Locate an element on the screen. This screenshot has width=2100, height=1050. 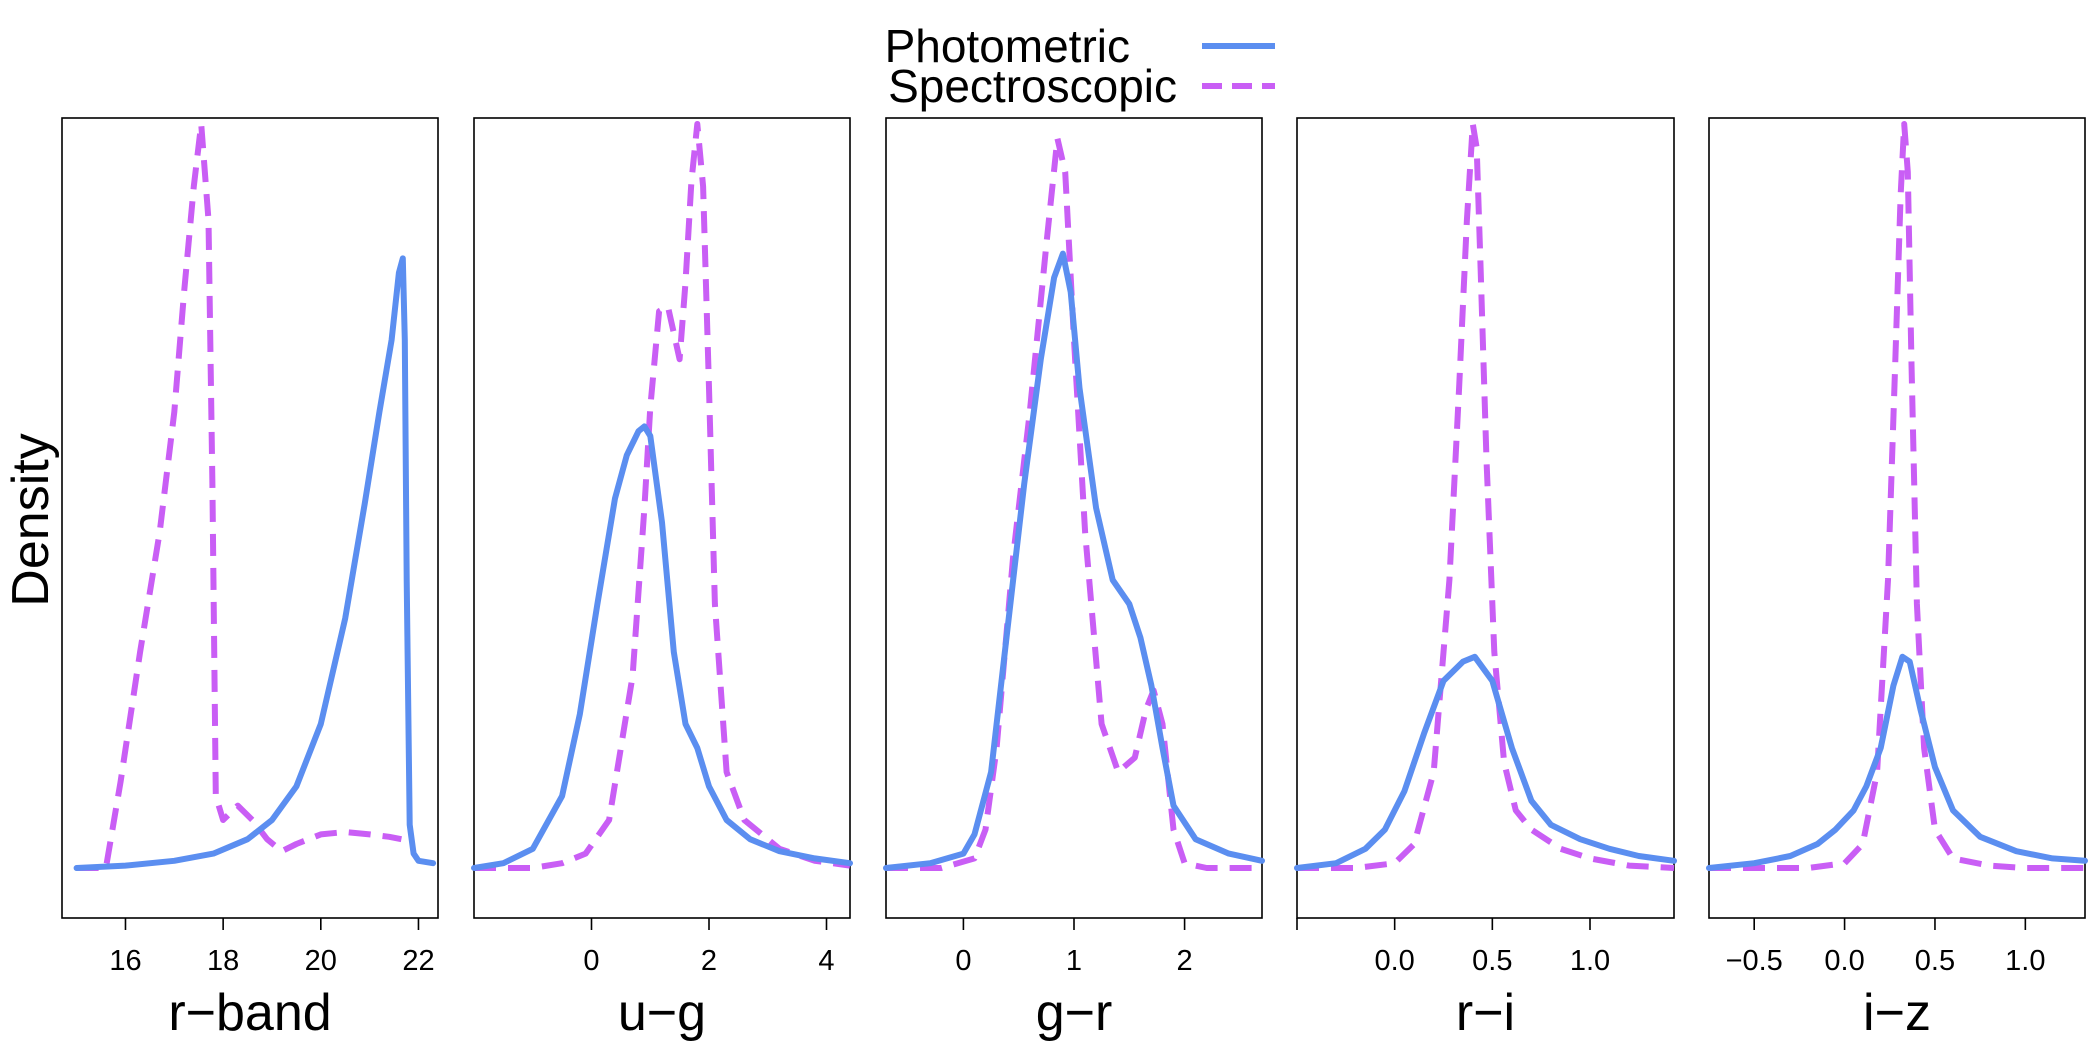
x-tick-label: 16 is located at coordinates (125, 961).